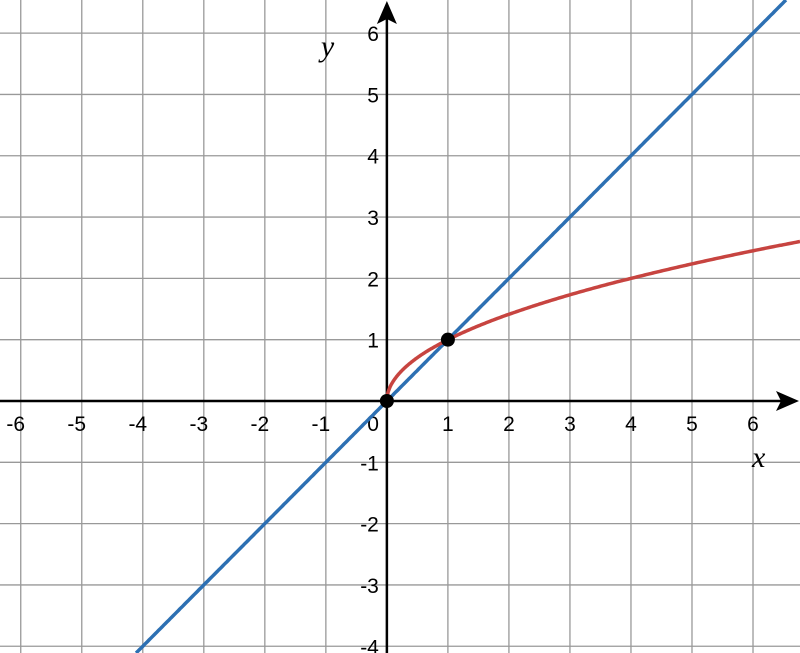  What do you see at coordinates (570, 424) in the screenshot?
I see `x-tick-label: 3` at bounding box center [570, 424].